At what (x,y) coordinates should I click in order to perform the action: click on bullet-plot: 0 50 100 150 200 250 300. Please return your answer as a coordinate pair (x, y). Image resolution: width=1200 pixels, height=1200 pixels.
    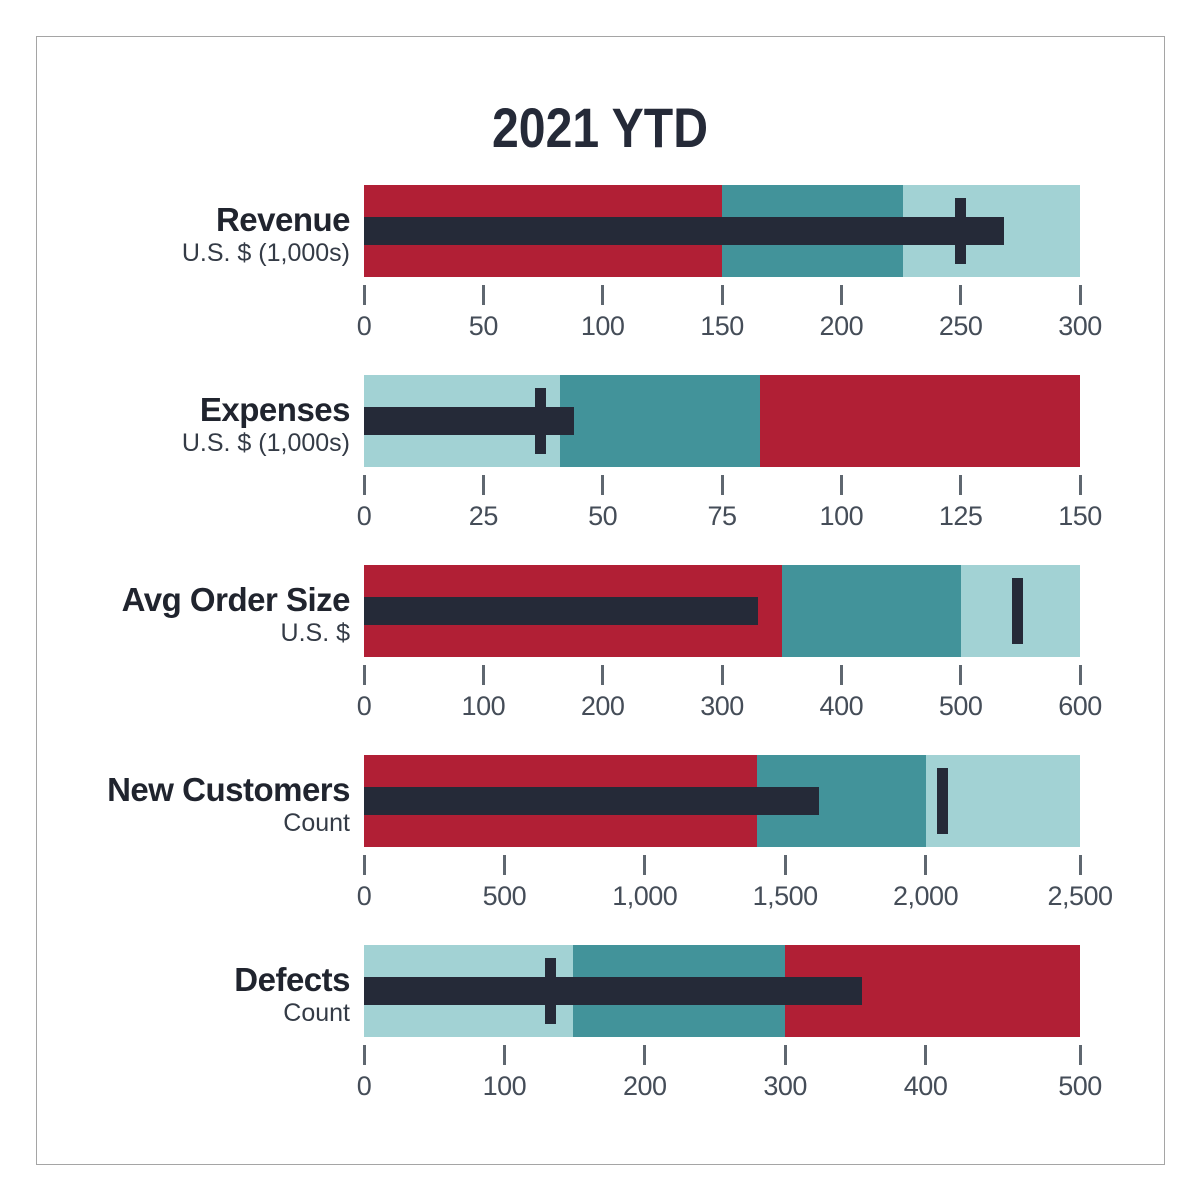
    Looking at the image, I should click on (729, 263).